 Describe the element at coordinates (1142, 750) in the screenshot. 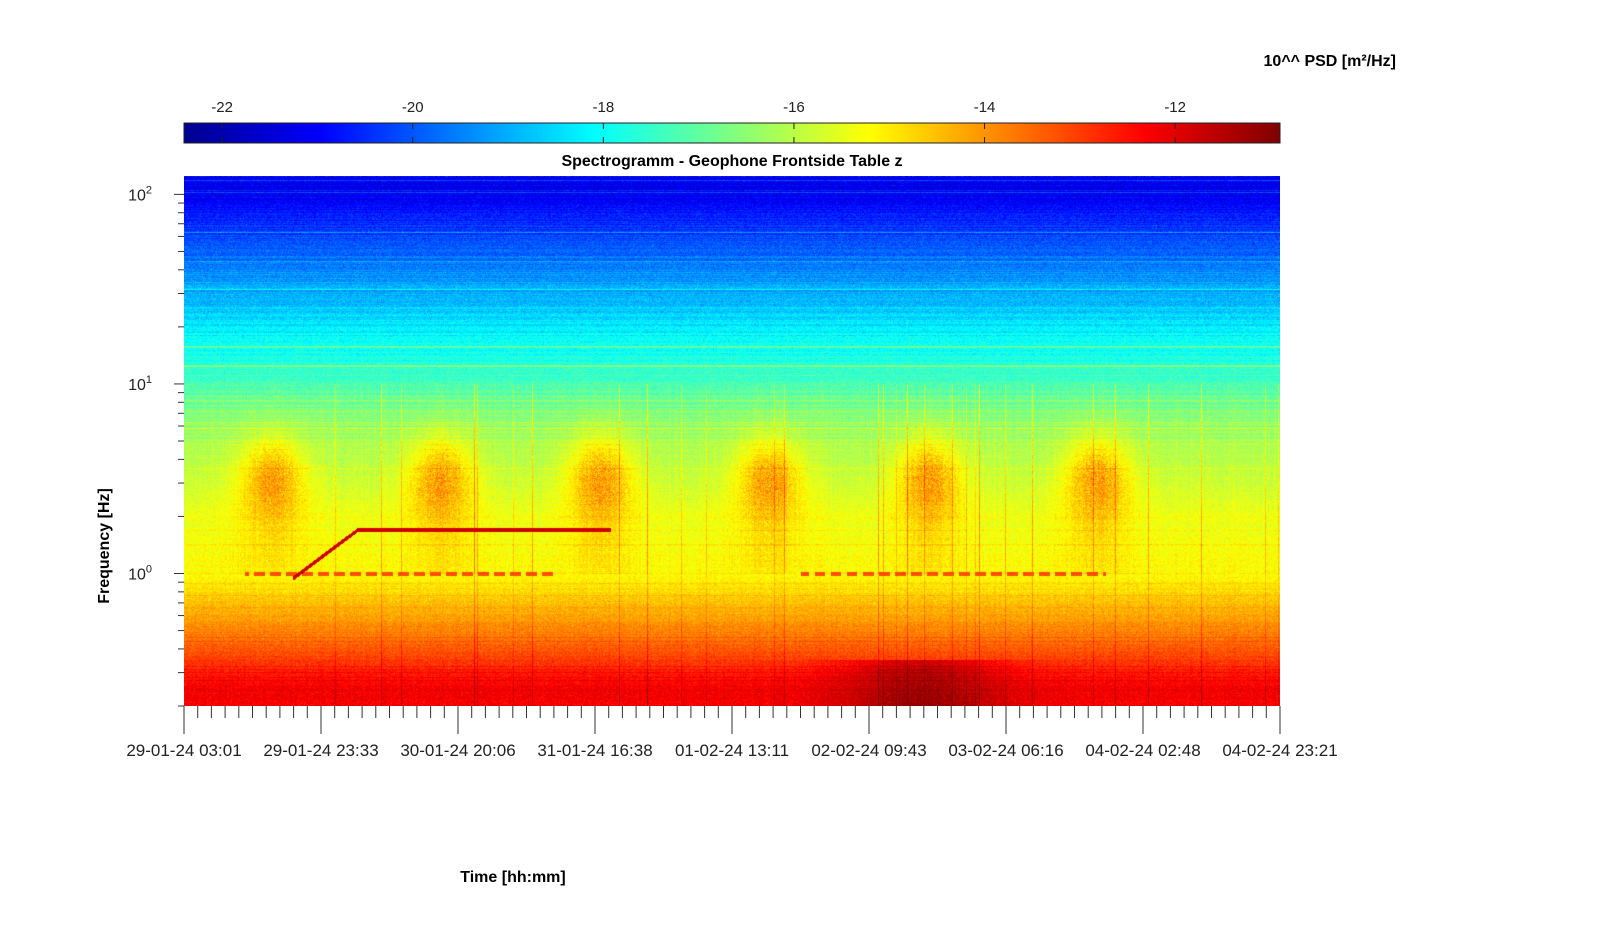

I see `x-tick-label: 04-02-24 02:48` at that location.